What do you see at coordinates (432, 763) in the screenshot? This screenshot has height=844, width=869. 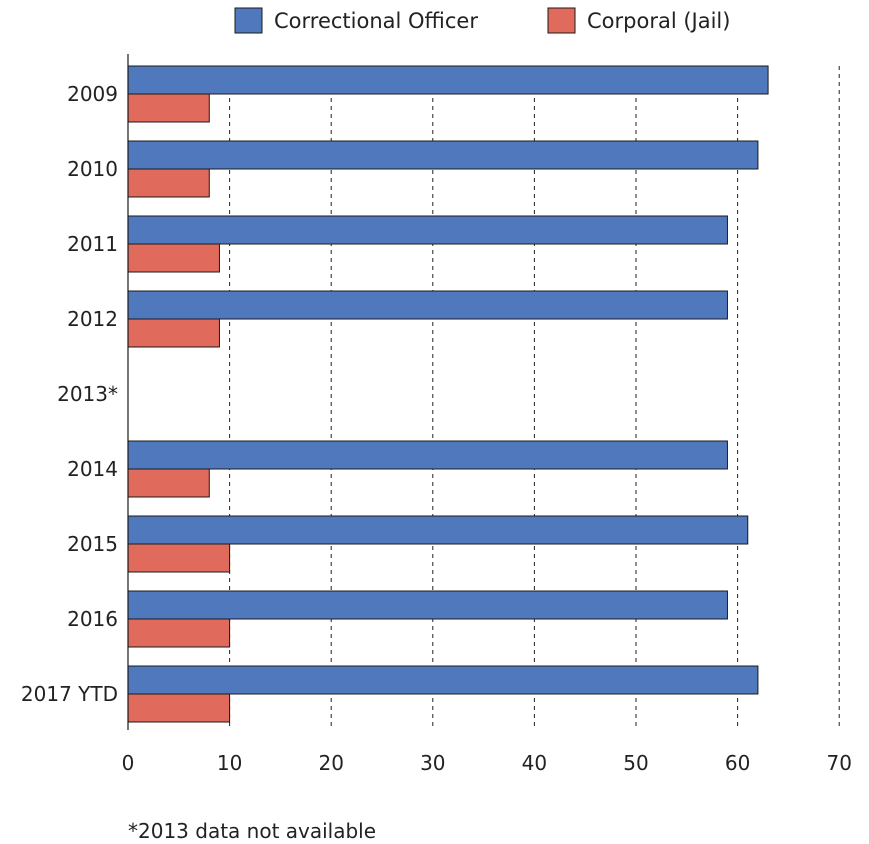 I see `x-tick-label-30: 30` at bounding box center [432, 763].